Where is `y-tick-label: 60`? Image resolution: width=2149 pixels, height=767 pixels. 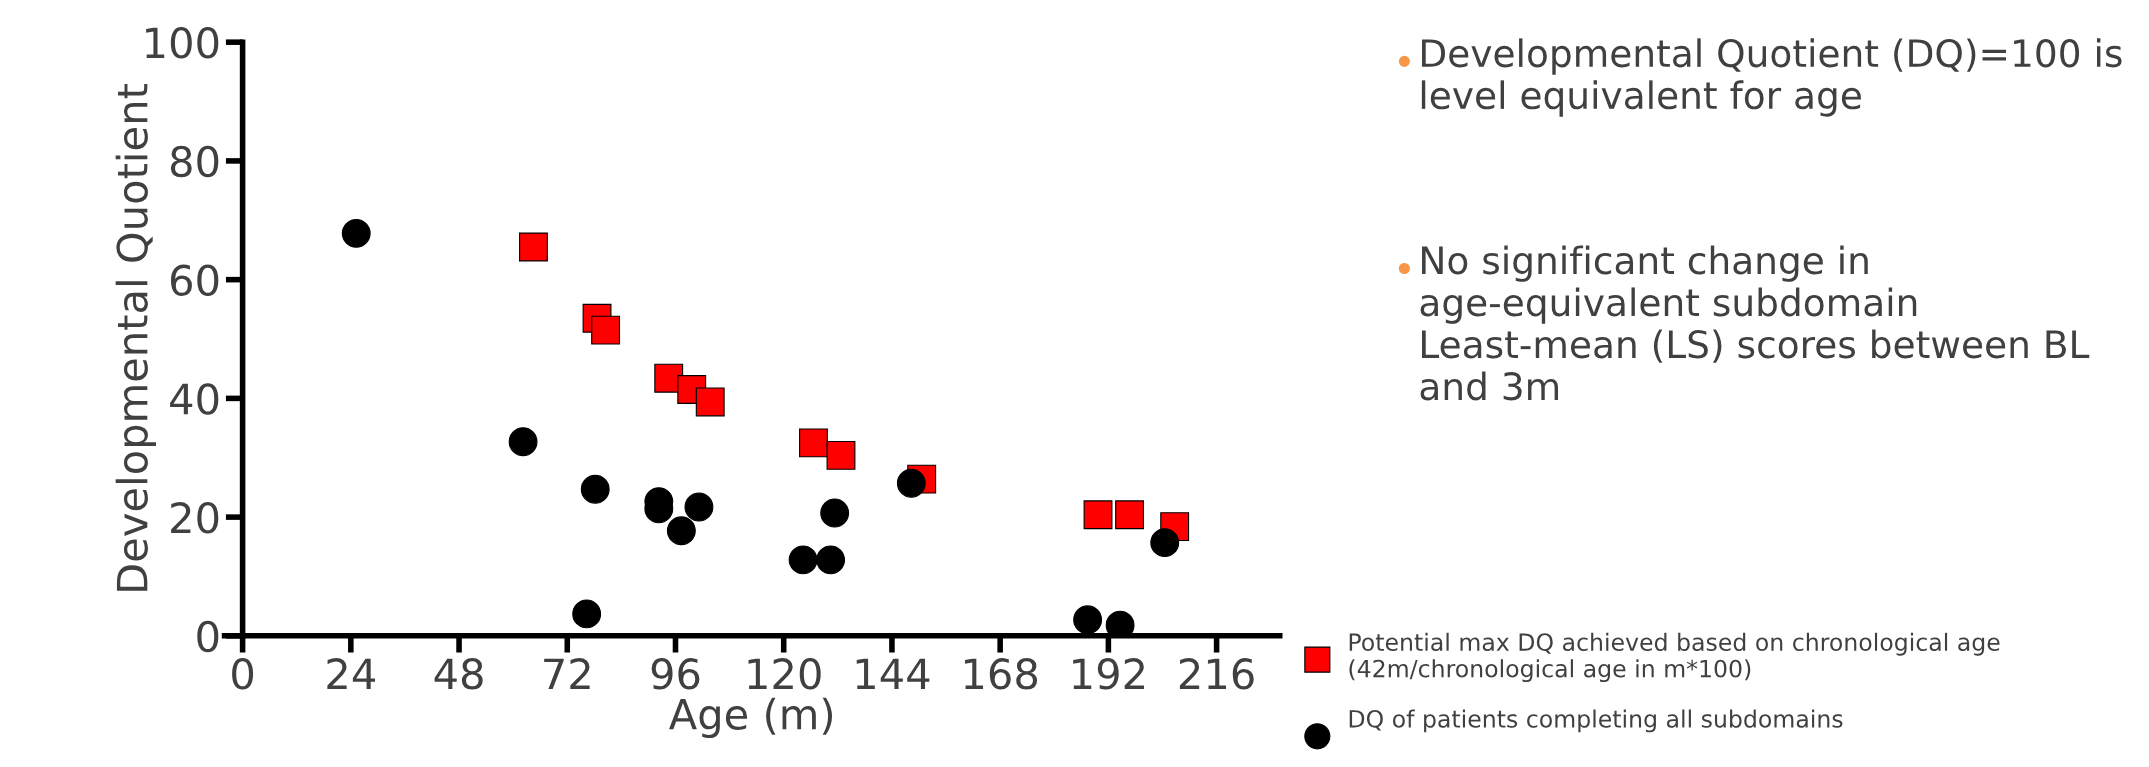
y-tick-label: 60 is located at coordinates (194, 280).